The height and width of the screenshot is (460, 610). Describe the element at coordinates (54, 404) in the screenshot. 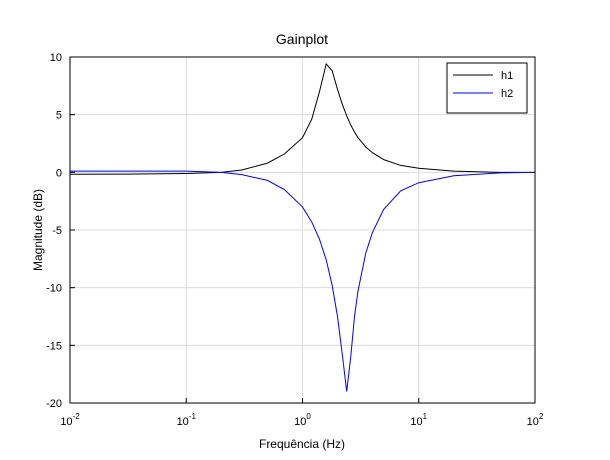

I see `y-tick-label: -20` at that location.